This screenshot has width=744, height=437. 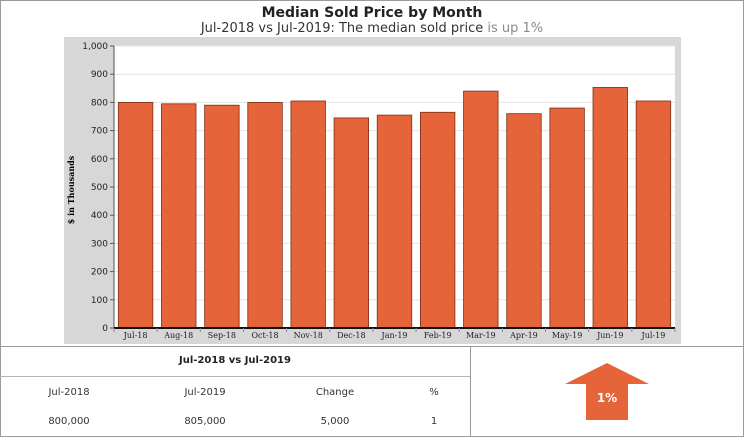 What do you see at coordinates (372, 13) in the screenshot?
I see `chart-title: Median Sold Price by Month` at bounding box center [372, 13].